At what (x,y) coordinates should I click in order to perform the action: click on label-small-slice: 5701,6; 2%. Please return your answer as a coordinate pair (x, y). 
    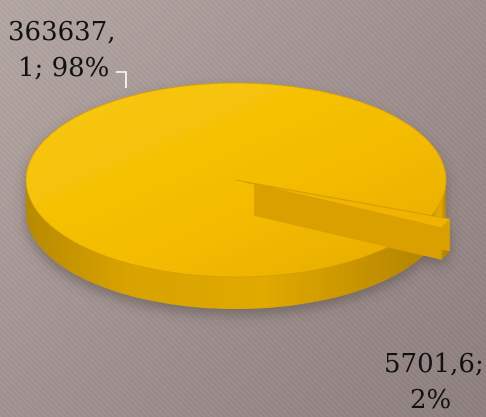
    Looking at the image, I should click on (435, 382).